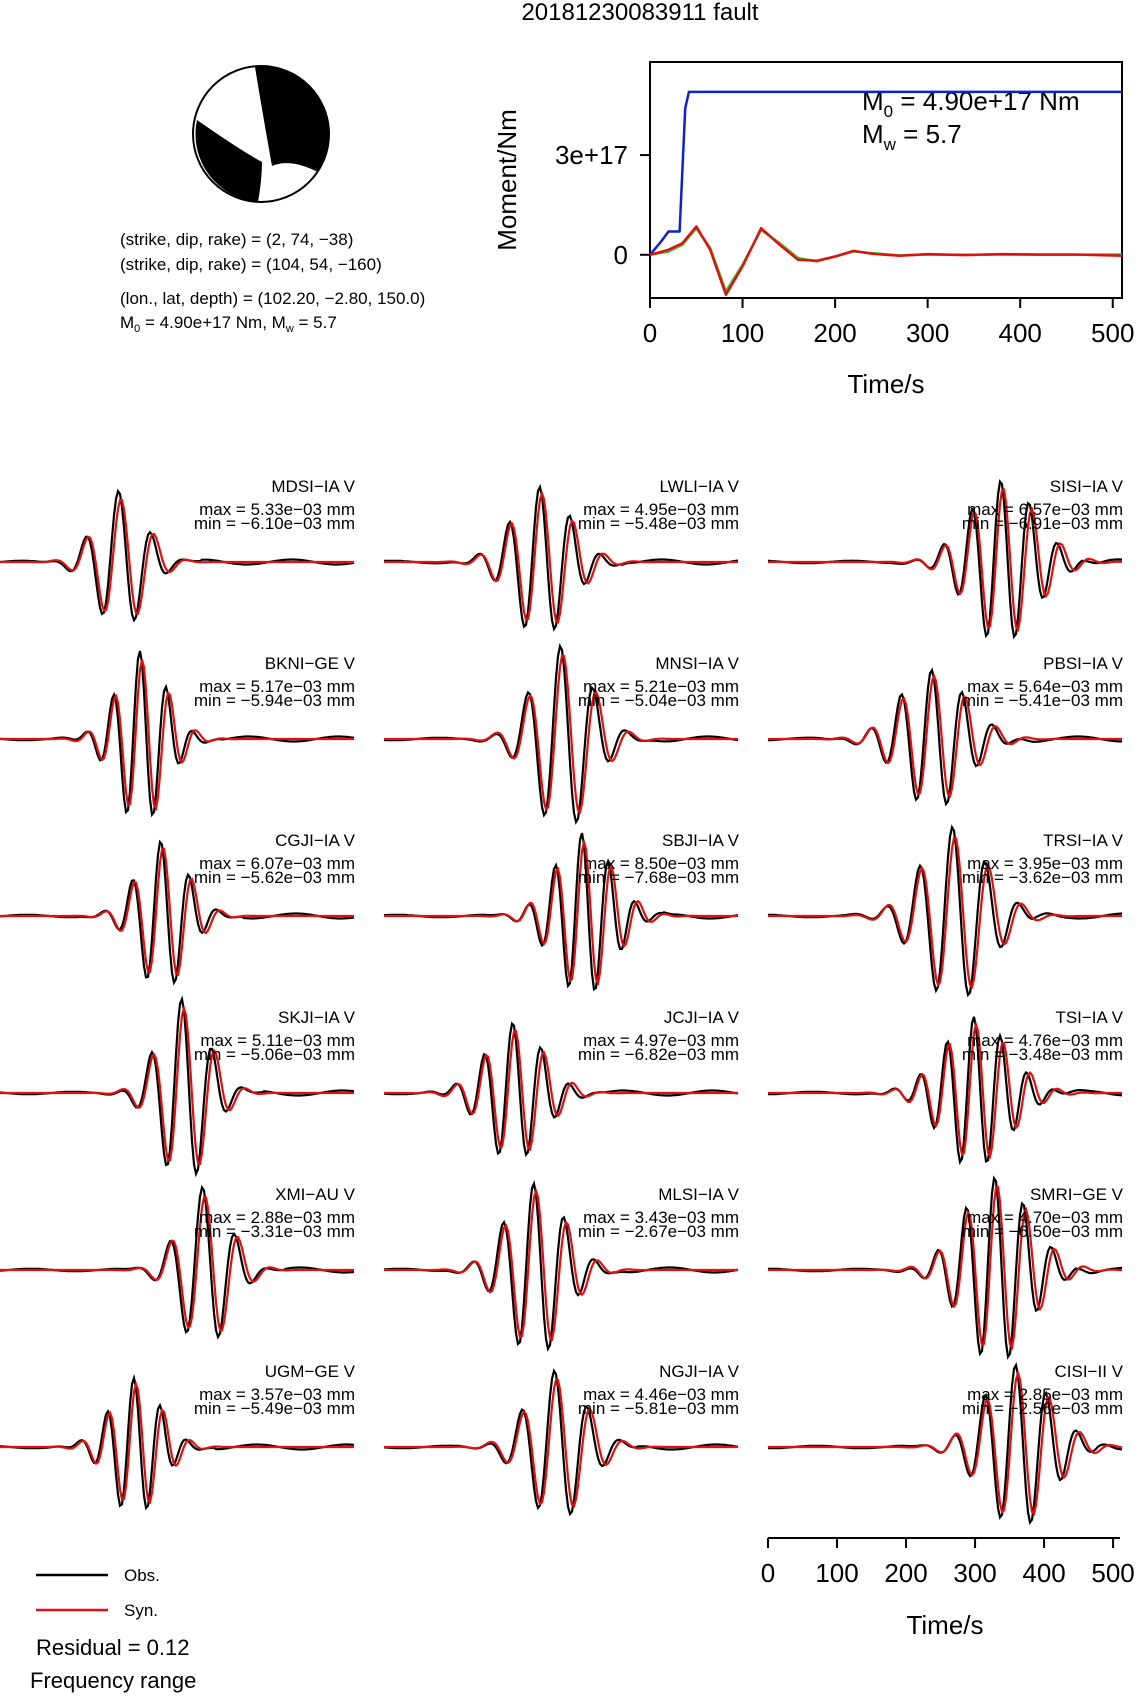 This screenshot has width=1139, height=1699. Describe the element at coordinates (1042, 877) in the screenshot. I see `station-min-amplitude: min = −3.62e−03 mm` at that location.